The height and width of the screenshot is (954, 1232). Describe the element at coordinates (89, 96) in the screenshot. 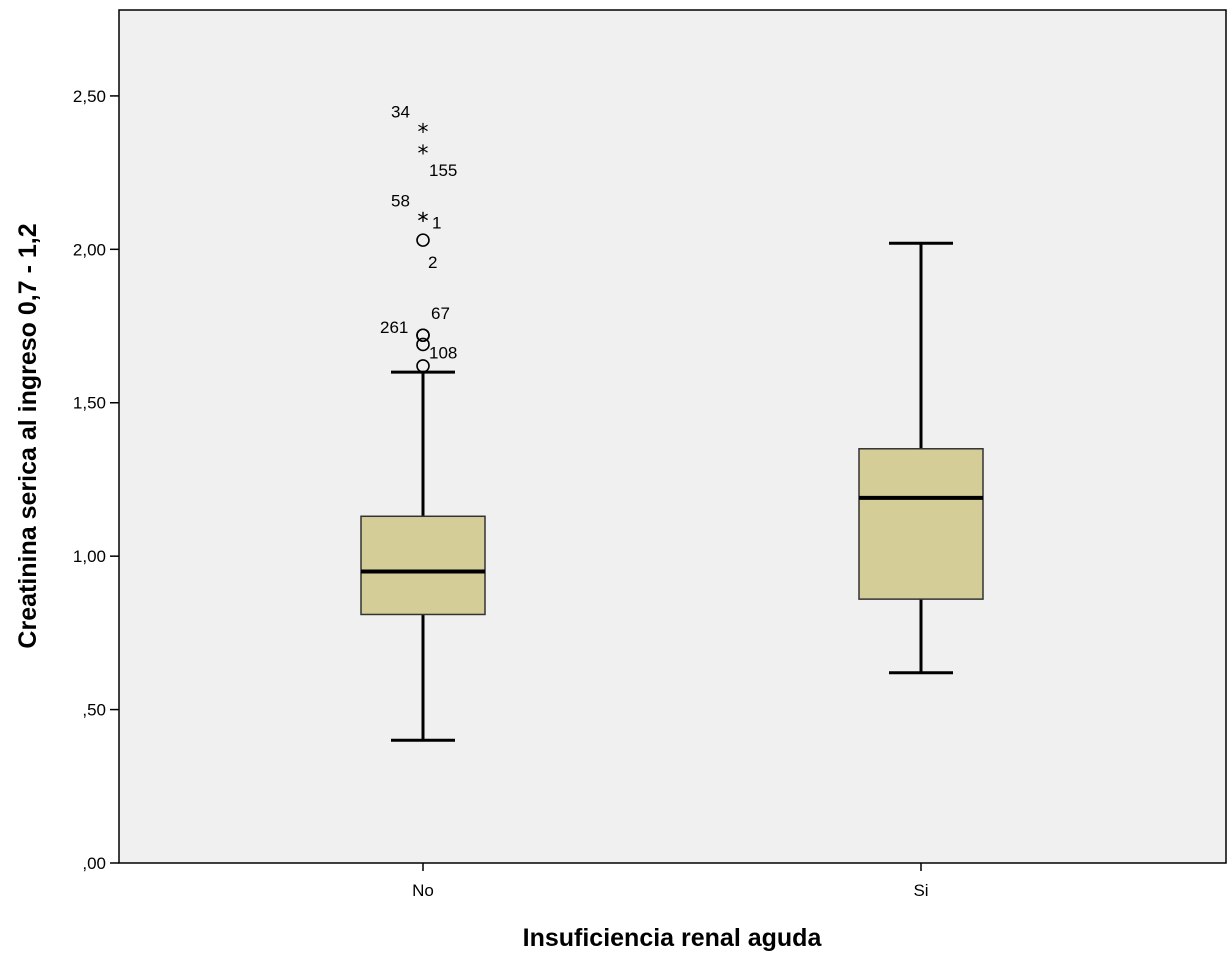

I see `y-tick-label: 2,50` at that location.